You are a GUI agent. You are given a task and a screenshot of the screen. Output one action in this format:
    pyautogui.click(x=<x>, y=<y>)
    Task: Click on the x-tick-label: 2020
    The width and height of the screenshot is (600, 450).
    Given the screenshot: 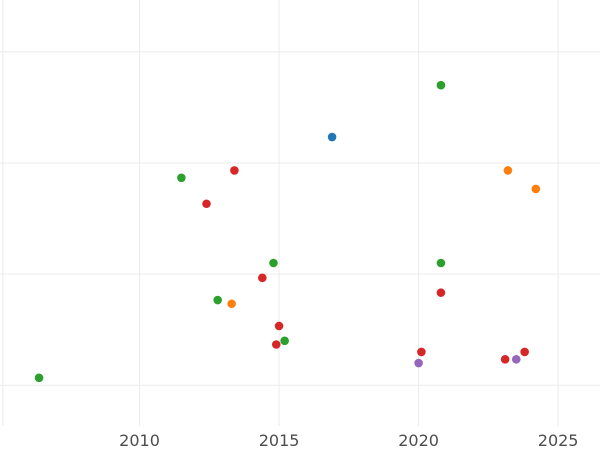 What is the action you would take?
    pyautogui.click(x=418, y=440)
    